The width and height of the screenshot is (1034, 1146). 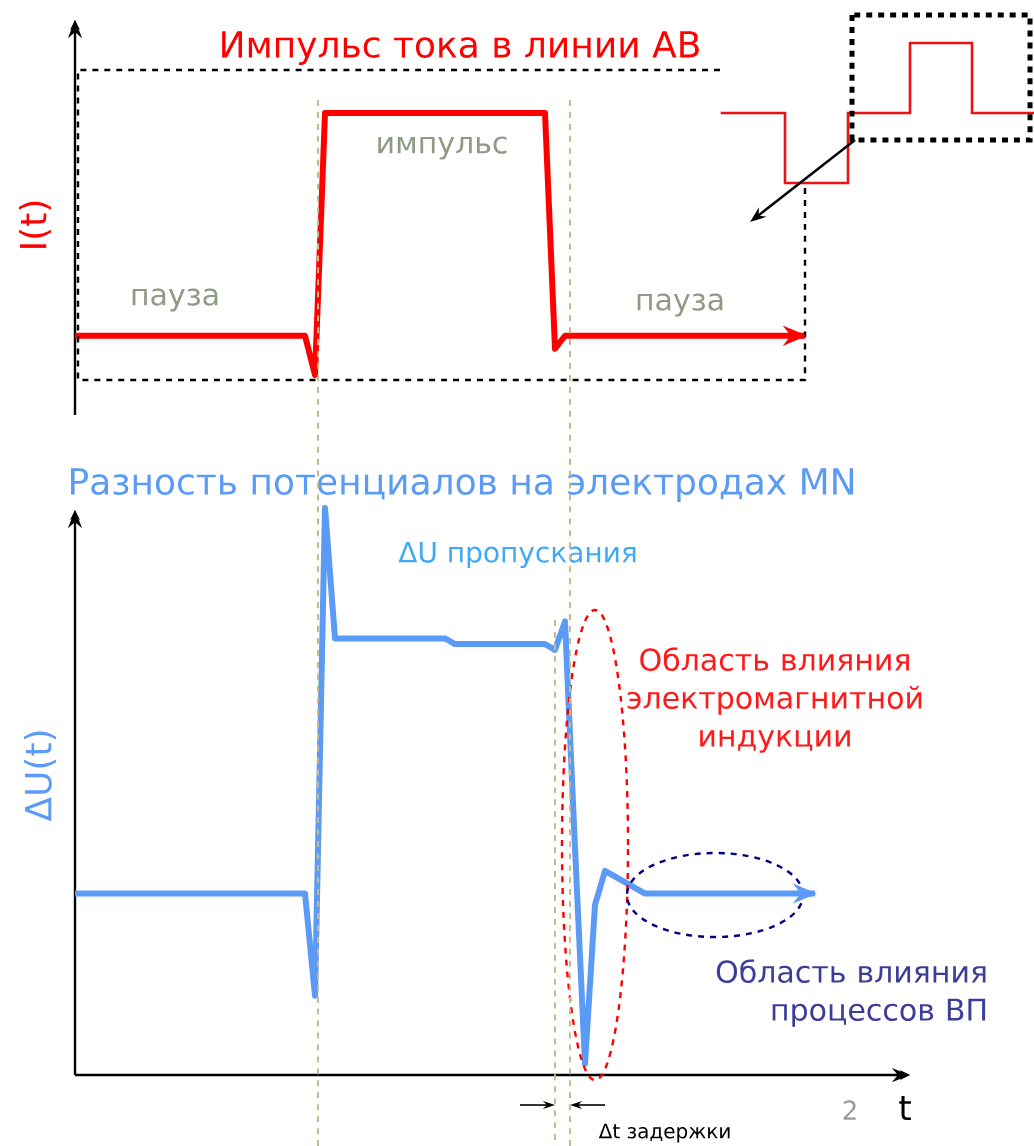 I want to click on x-axis-title: t, so click(x=905, y=1108).